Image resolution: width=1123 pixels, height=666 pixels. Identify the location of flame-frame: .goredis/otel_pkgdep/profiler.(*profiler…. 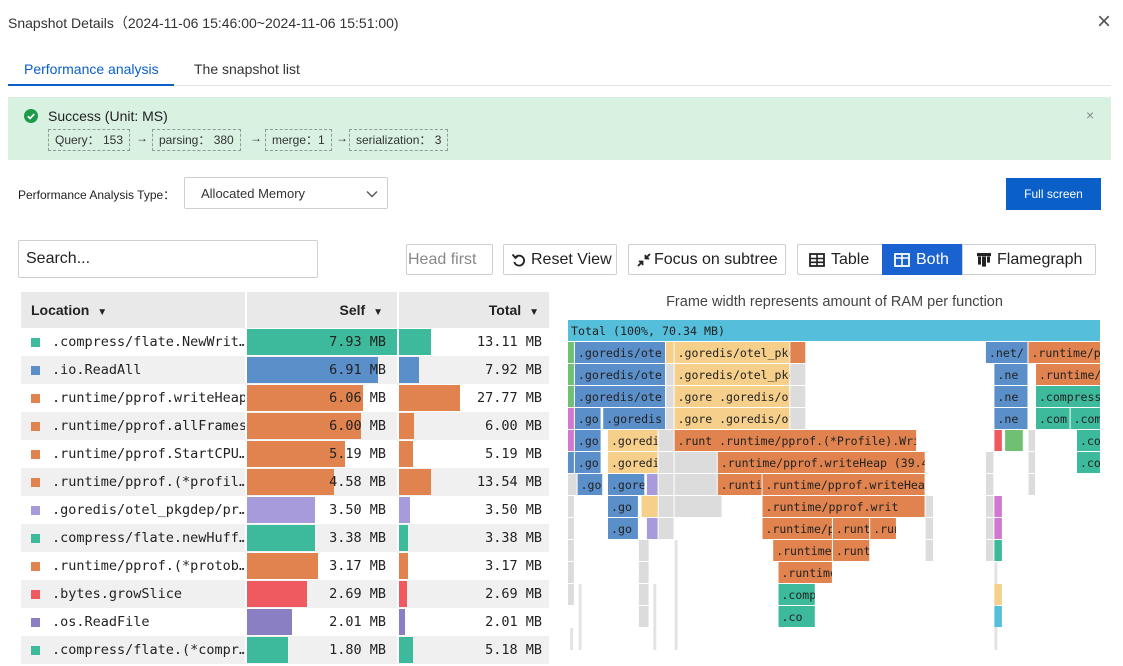
(825, 374).